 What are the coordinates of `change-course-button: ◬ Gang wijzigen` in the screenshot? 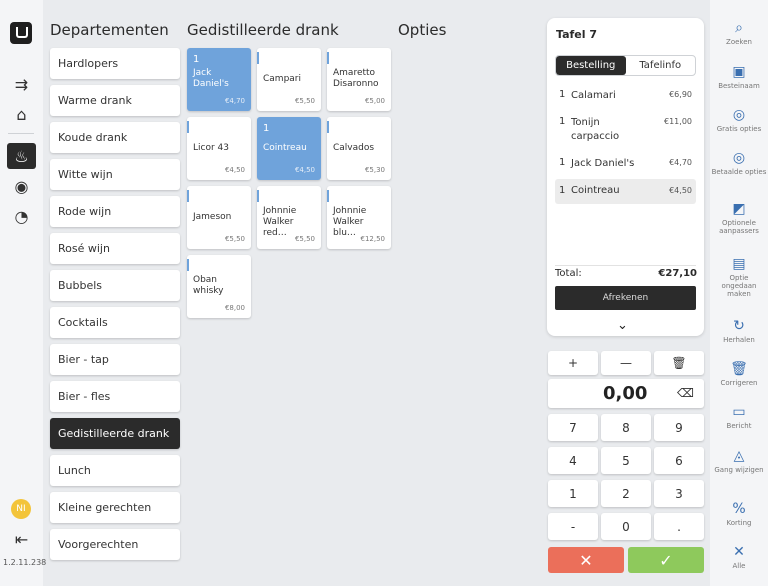 It's located at (739, 461).